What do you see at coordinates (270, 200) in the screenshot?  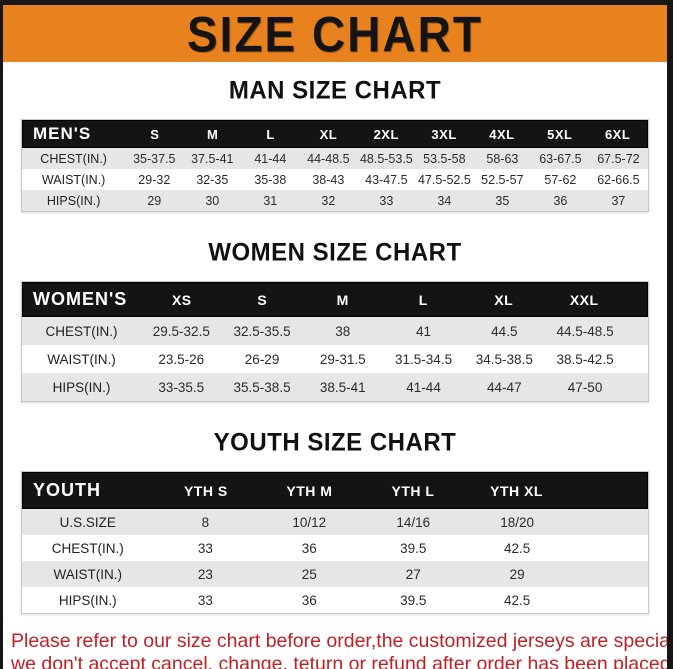 I see `value-cell: 31` at bounding box center [270, 200].